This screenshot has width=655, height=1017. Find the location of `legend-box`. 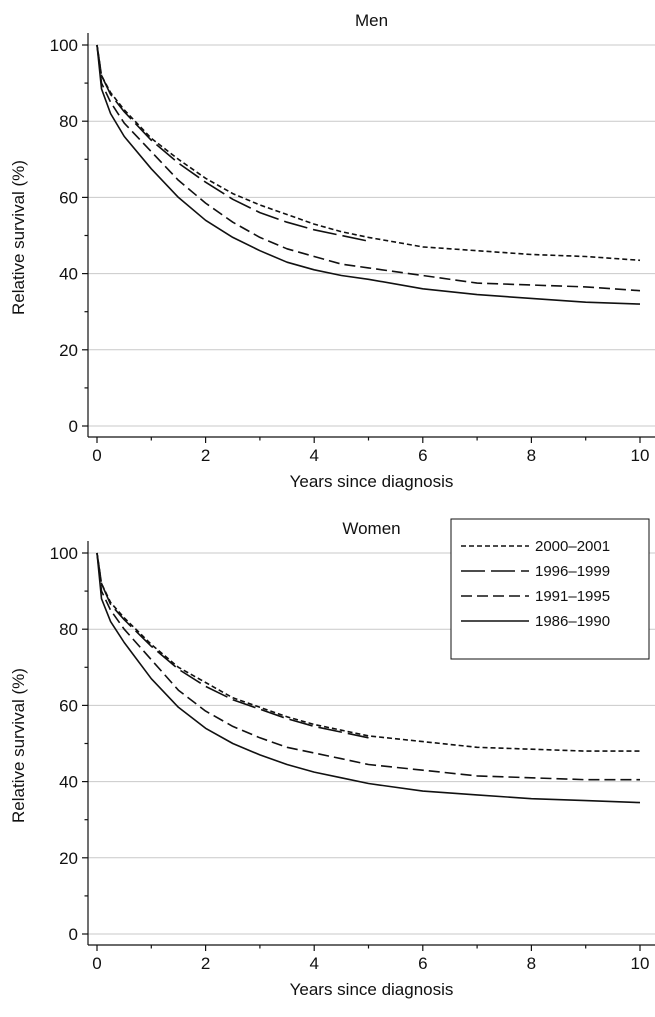

legend-box is located at coordinates (550, 589).